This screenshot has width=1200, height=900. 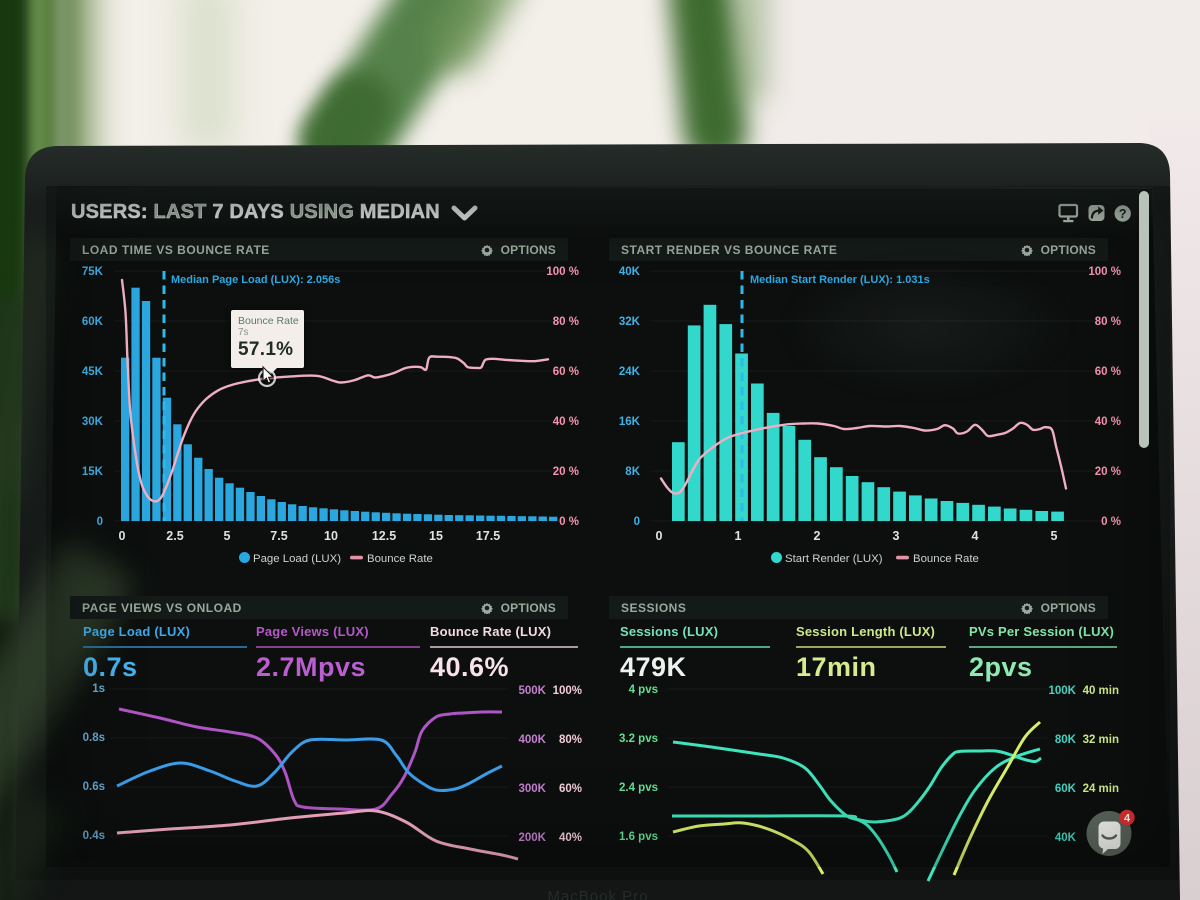 What do you see at coordinates (643, 690) in the screenshot?
I see `svg-text: 4 pvs` at bounding box center [643, 690].